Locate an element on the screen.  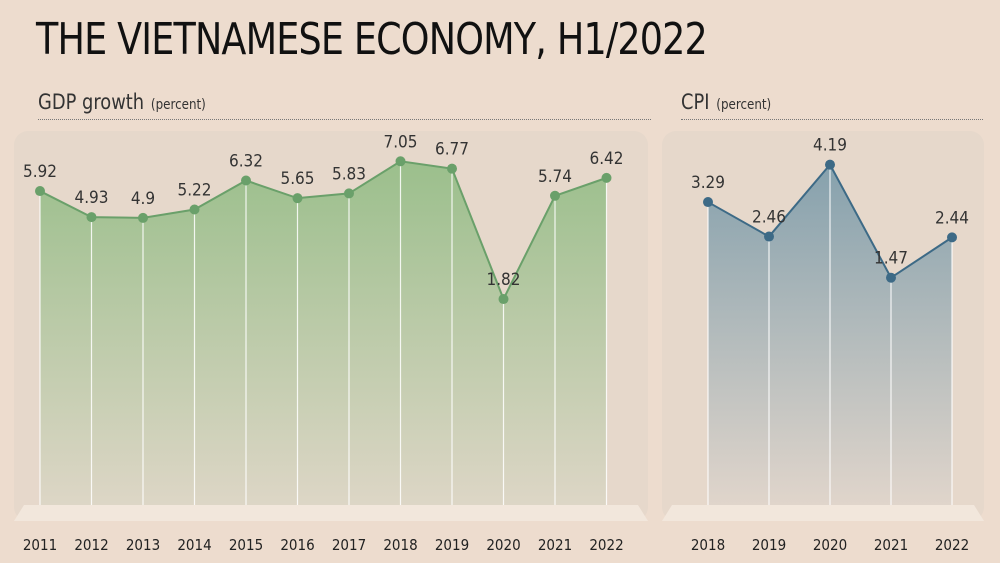
gdp-value-label: 5.22 is located at coordinates (194, 190).